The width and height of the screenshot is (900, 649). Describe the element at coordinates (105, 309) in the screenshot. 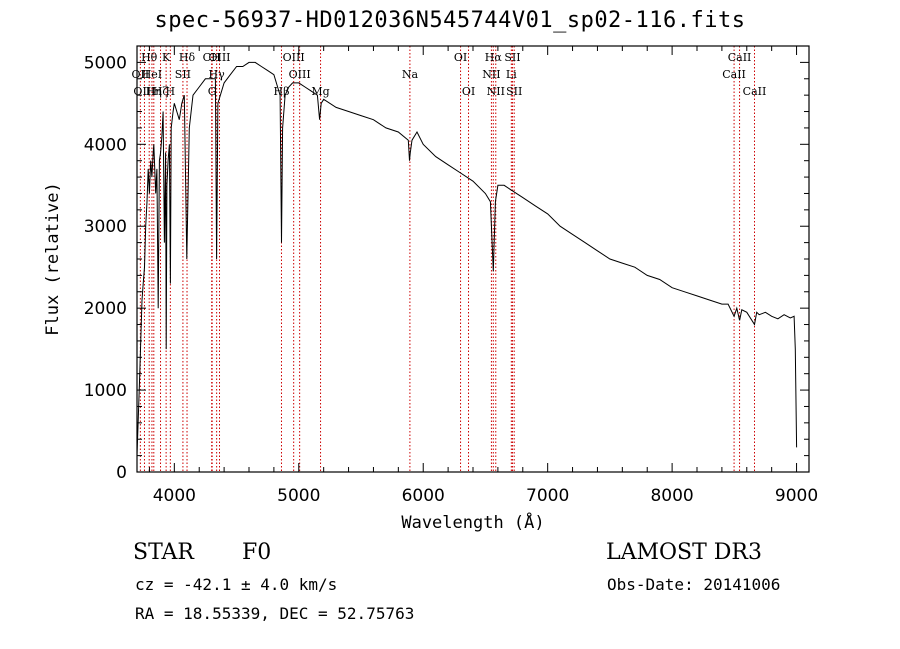

I see `y-tick-label: 2000` at that location.